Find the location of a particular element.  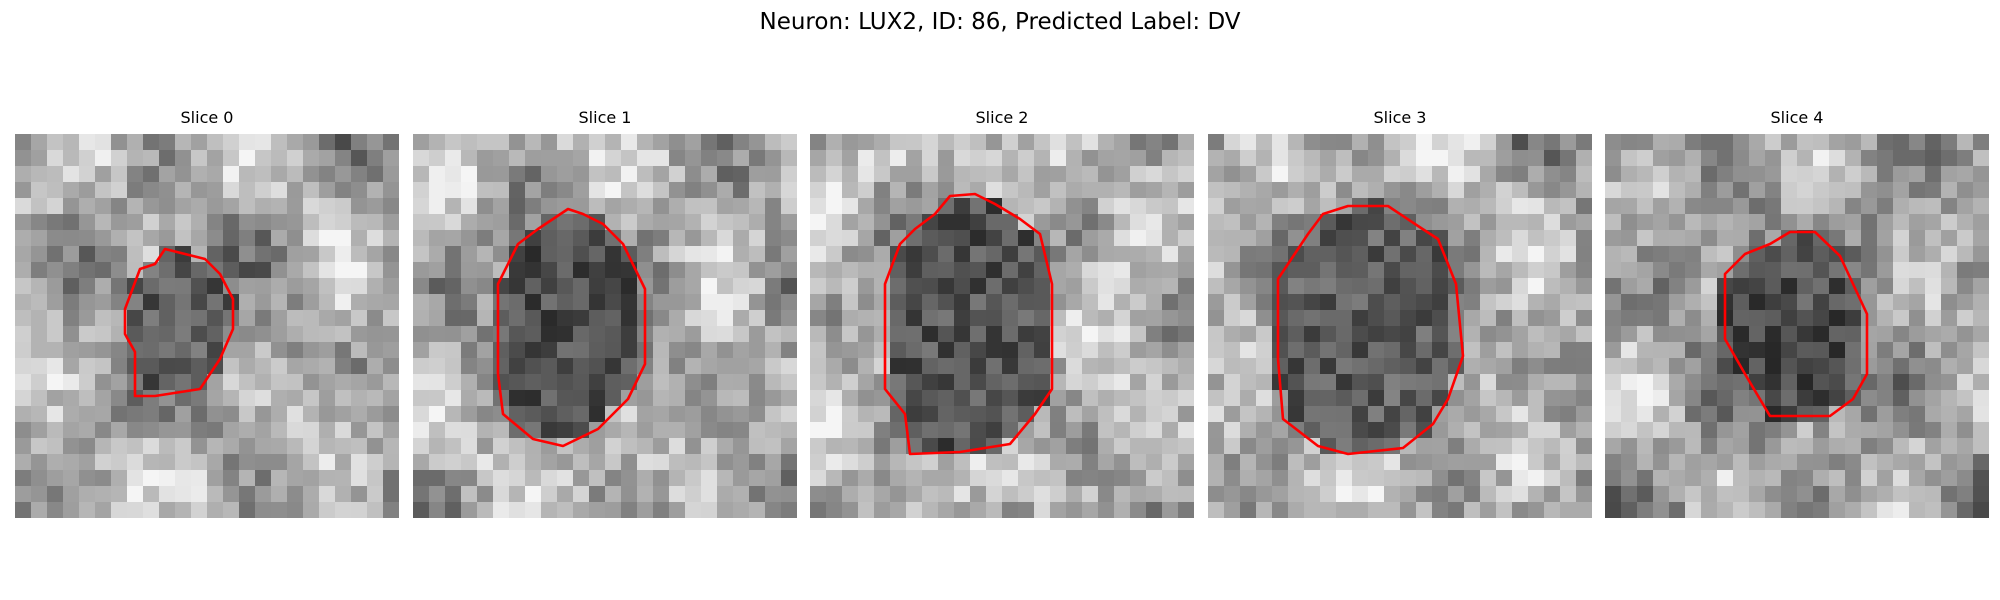

slice-title: Slice 0 is located at coordinates (207, 117).